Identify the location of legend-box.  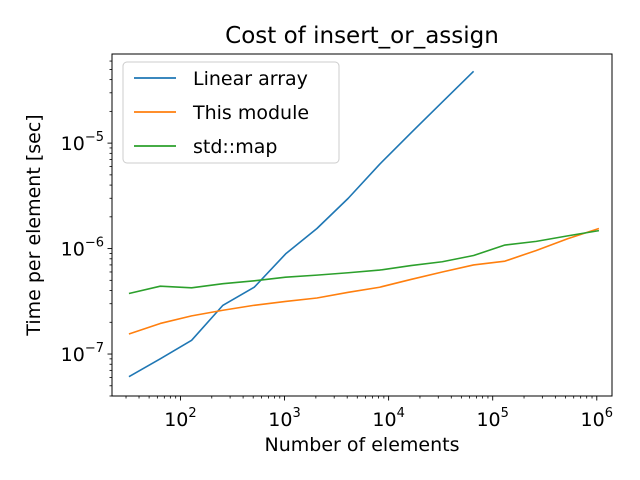
(231, 112).